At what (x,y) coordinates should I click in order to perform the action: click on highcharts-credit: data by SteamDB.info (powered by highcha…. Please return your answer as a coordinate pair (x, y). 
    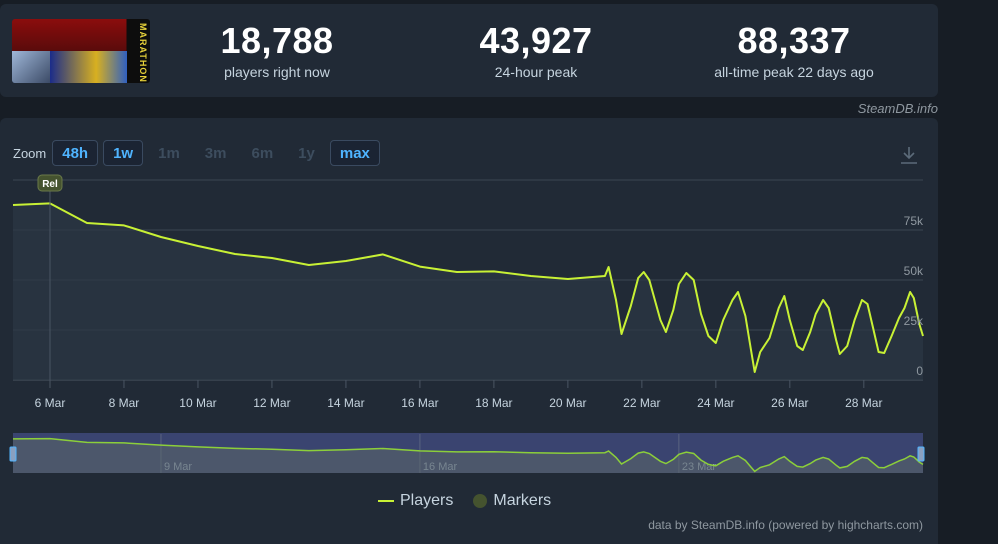
    Looking at the image, I should click on (785, 525).